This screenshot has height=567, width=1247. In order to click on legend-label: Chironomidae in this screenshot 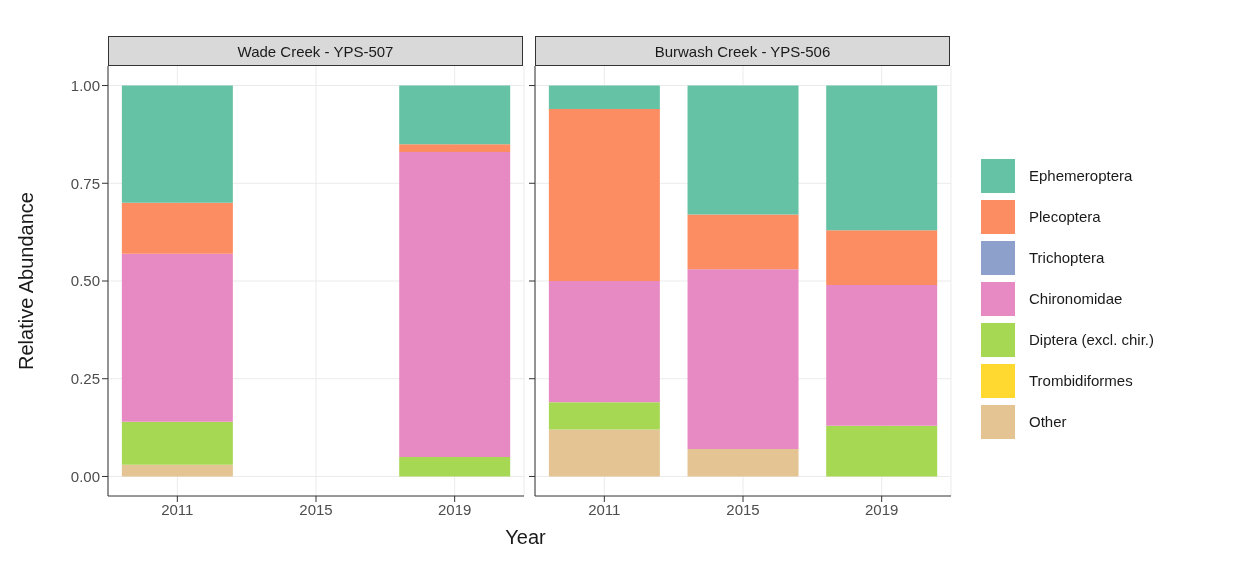, I will do `click(1076, 298)`.